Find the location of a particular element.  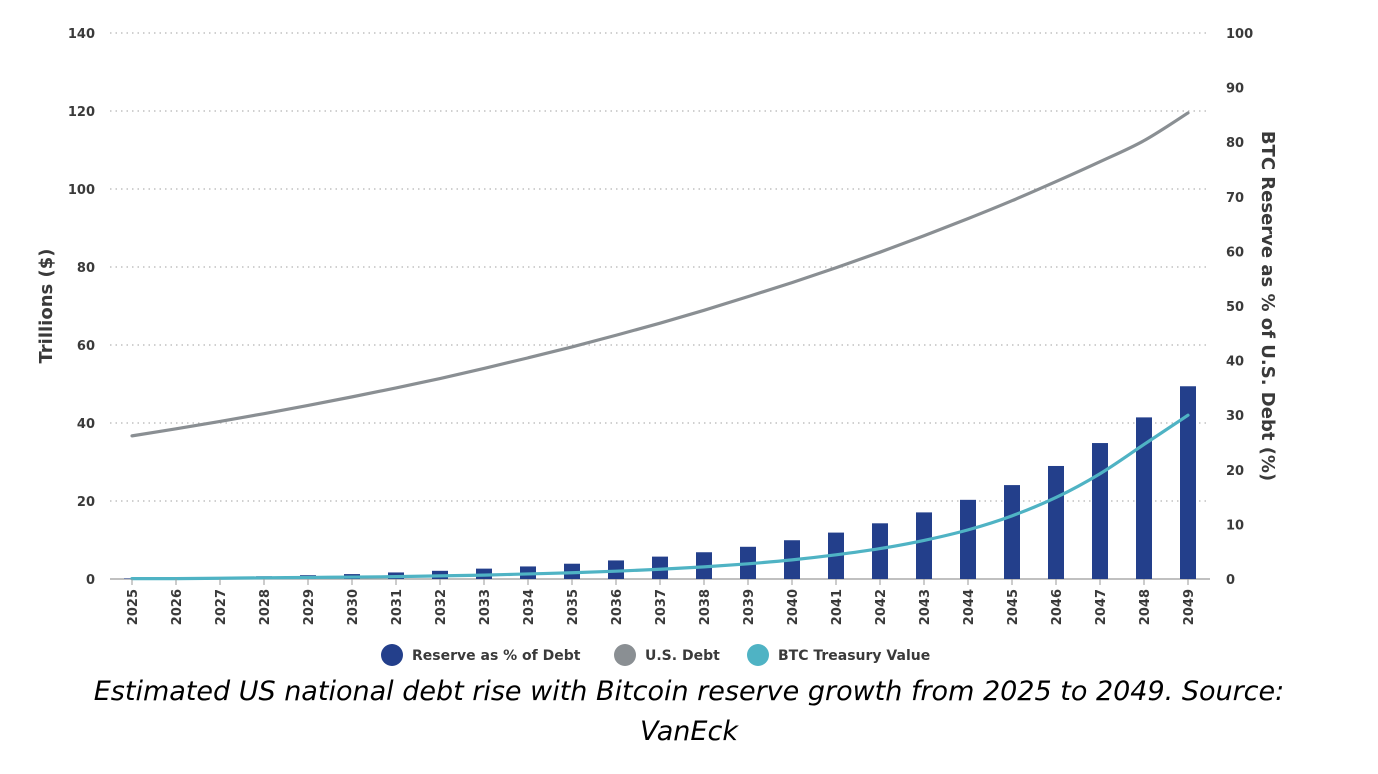

right-tick-label: 10 is located at coordinates (1235, 525).